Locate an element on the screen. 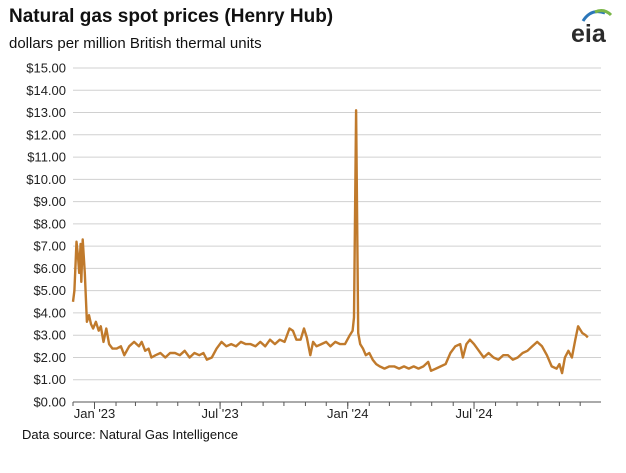 The width and height of the screenshot is (626, 473). x-tick-label: Jul '24 is located at coordinates (473, 413).